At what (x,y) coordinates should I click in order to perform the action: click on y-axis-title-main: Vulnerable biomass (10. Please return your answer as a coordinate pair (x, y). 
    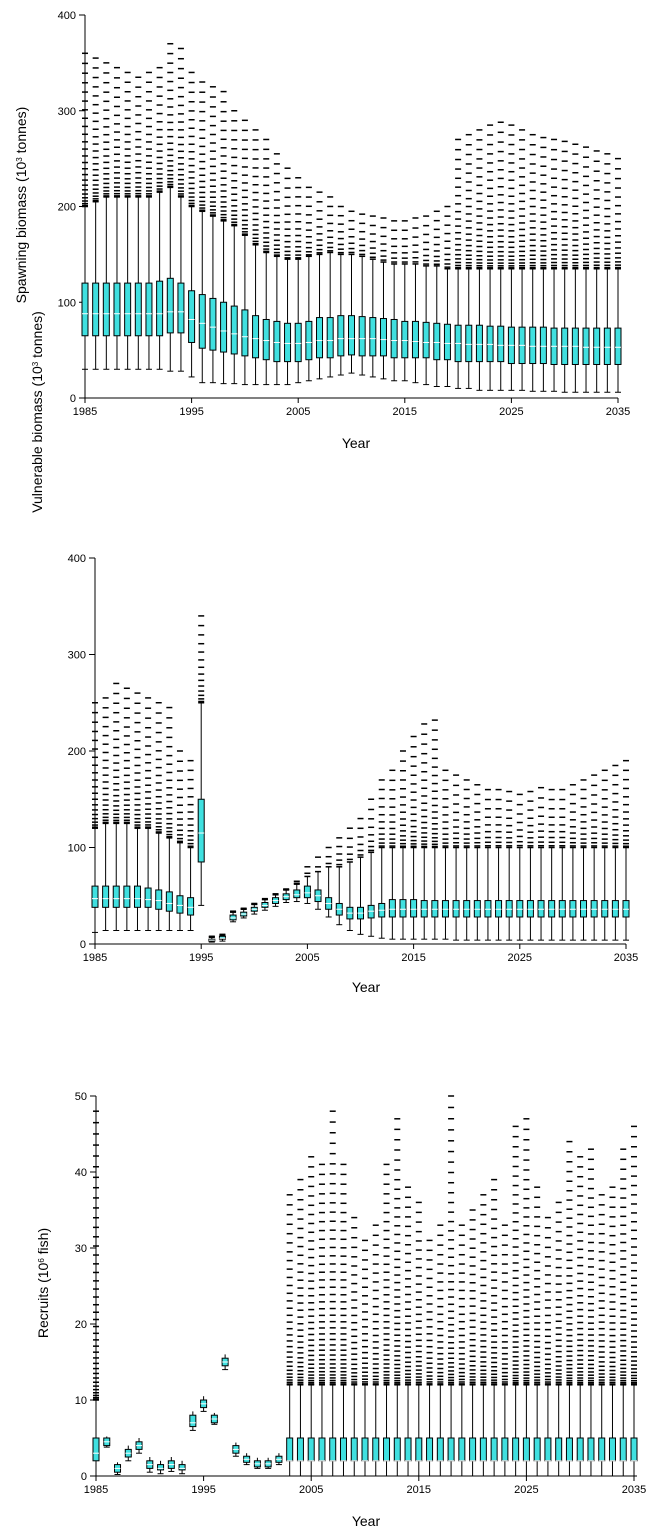
    Looking at the image, I should click on (37, 439).